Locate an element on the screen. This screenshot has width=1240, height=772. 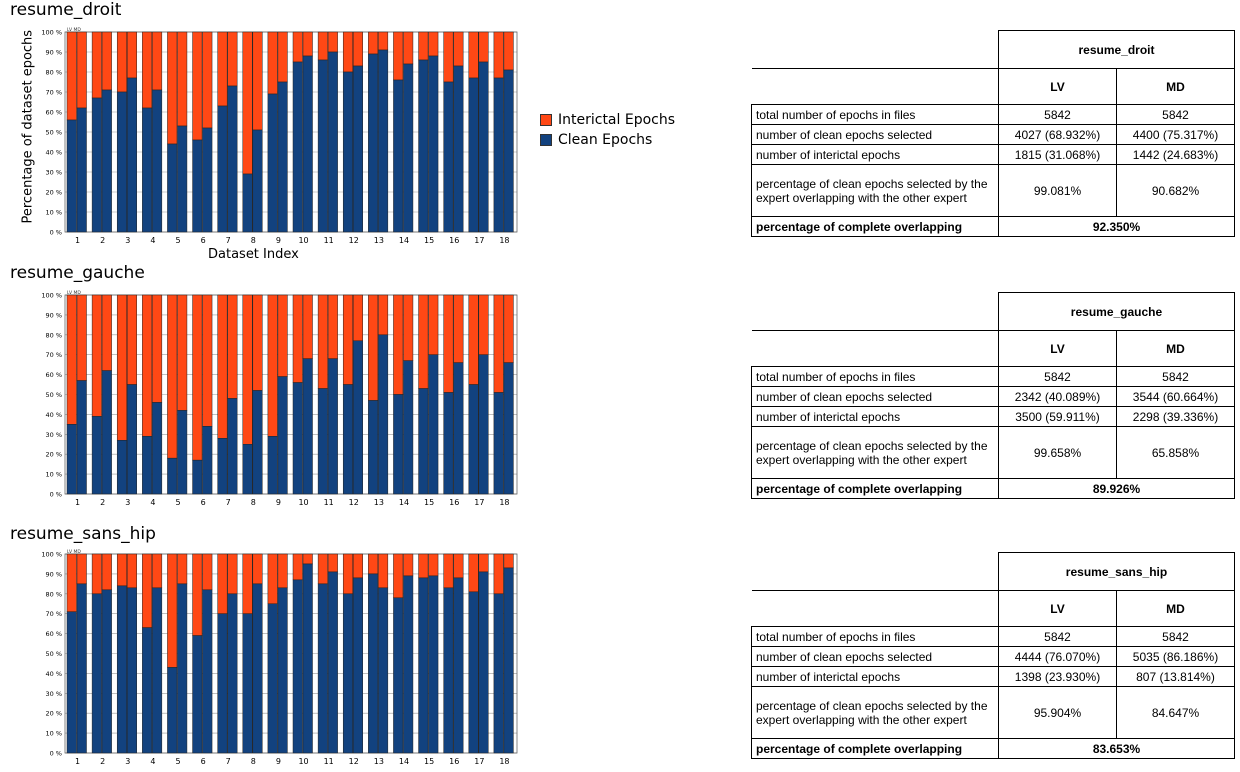
x-tick-label: 13 is located at coordinates (379, 240).